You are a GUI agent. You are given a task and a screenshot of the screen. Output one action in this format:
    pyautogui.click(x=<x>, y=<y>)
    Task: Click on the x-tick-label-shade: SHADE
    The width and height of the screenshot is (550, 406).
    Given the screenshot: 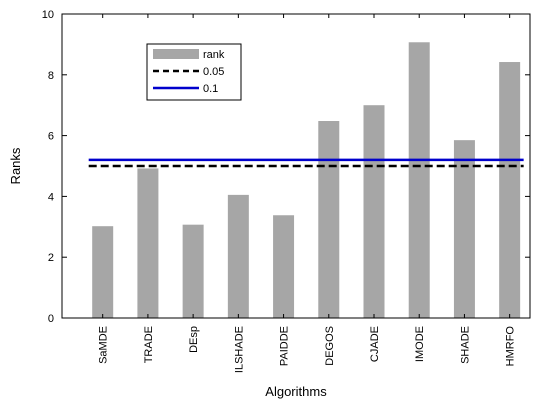 What is the action you would take?
    pyautogui.click(x=465, y=345)
    